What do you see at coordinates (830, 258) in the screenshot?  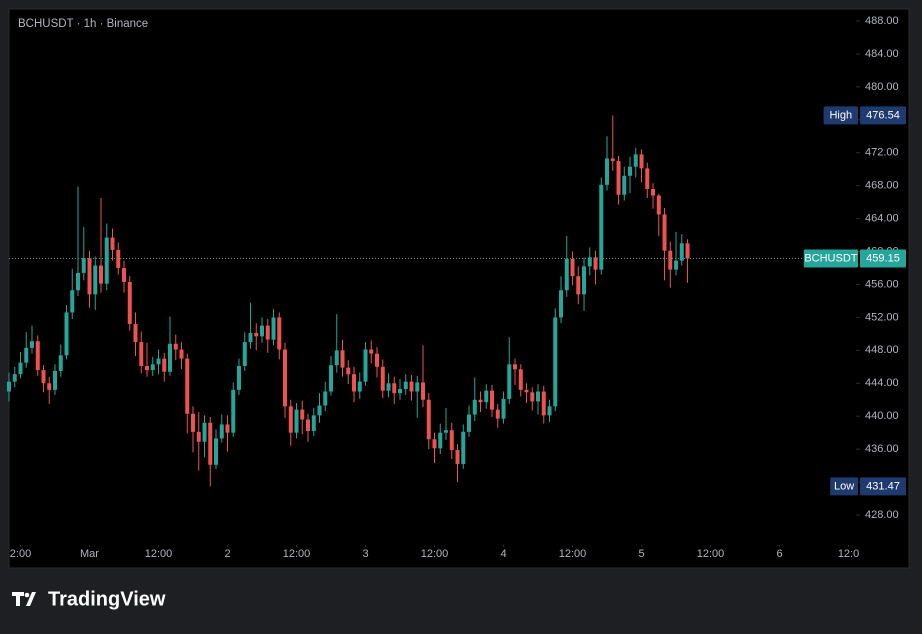 I see `last-price-label: BCHUSDT` at bounding box center [830, 258].